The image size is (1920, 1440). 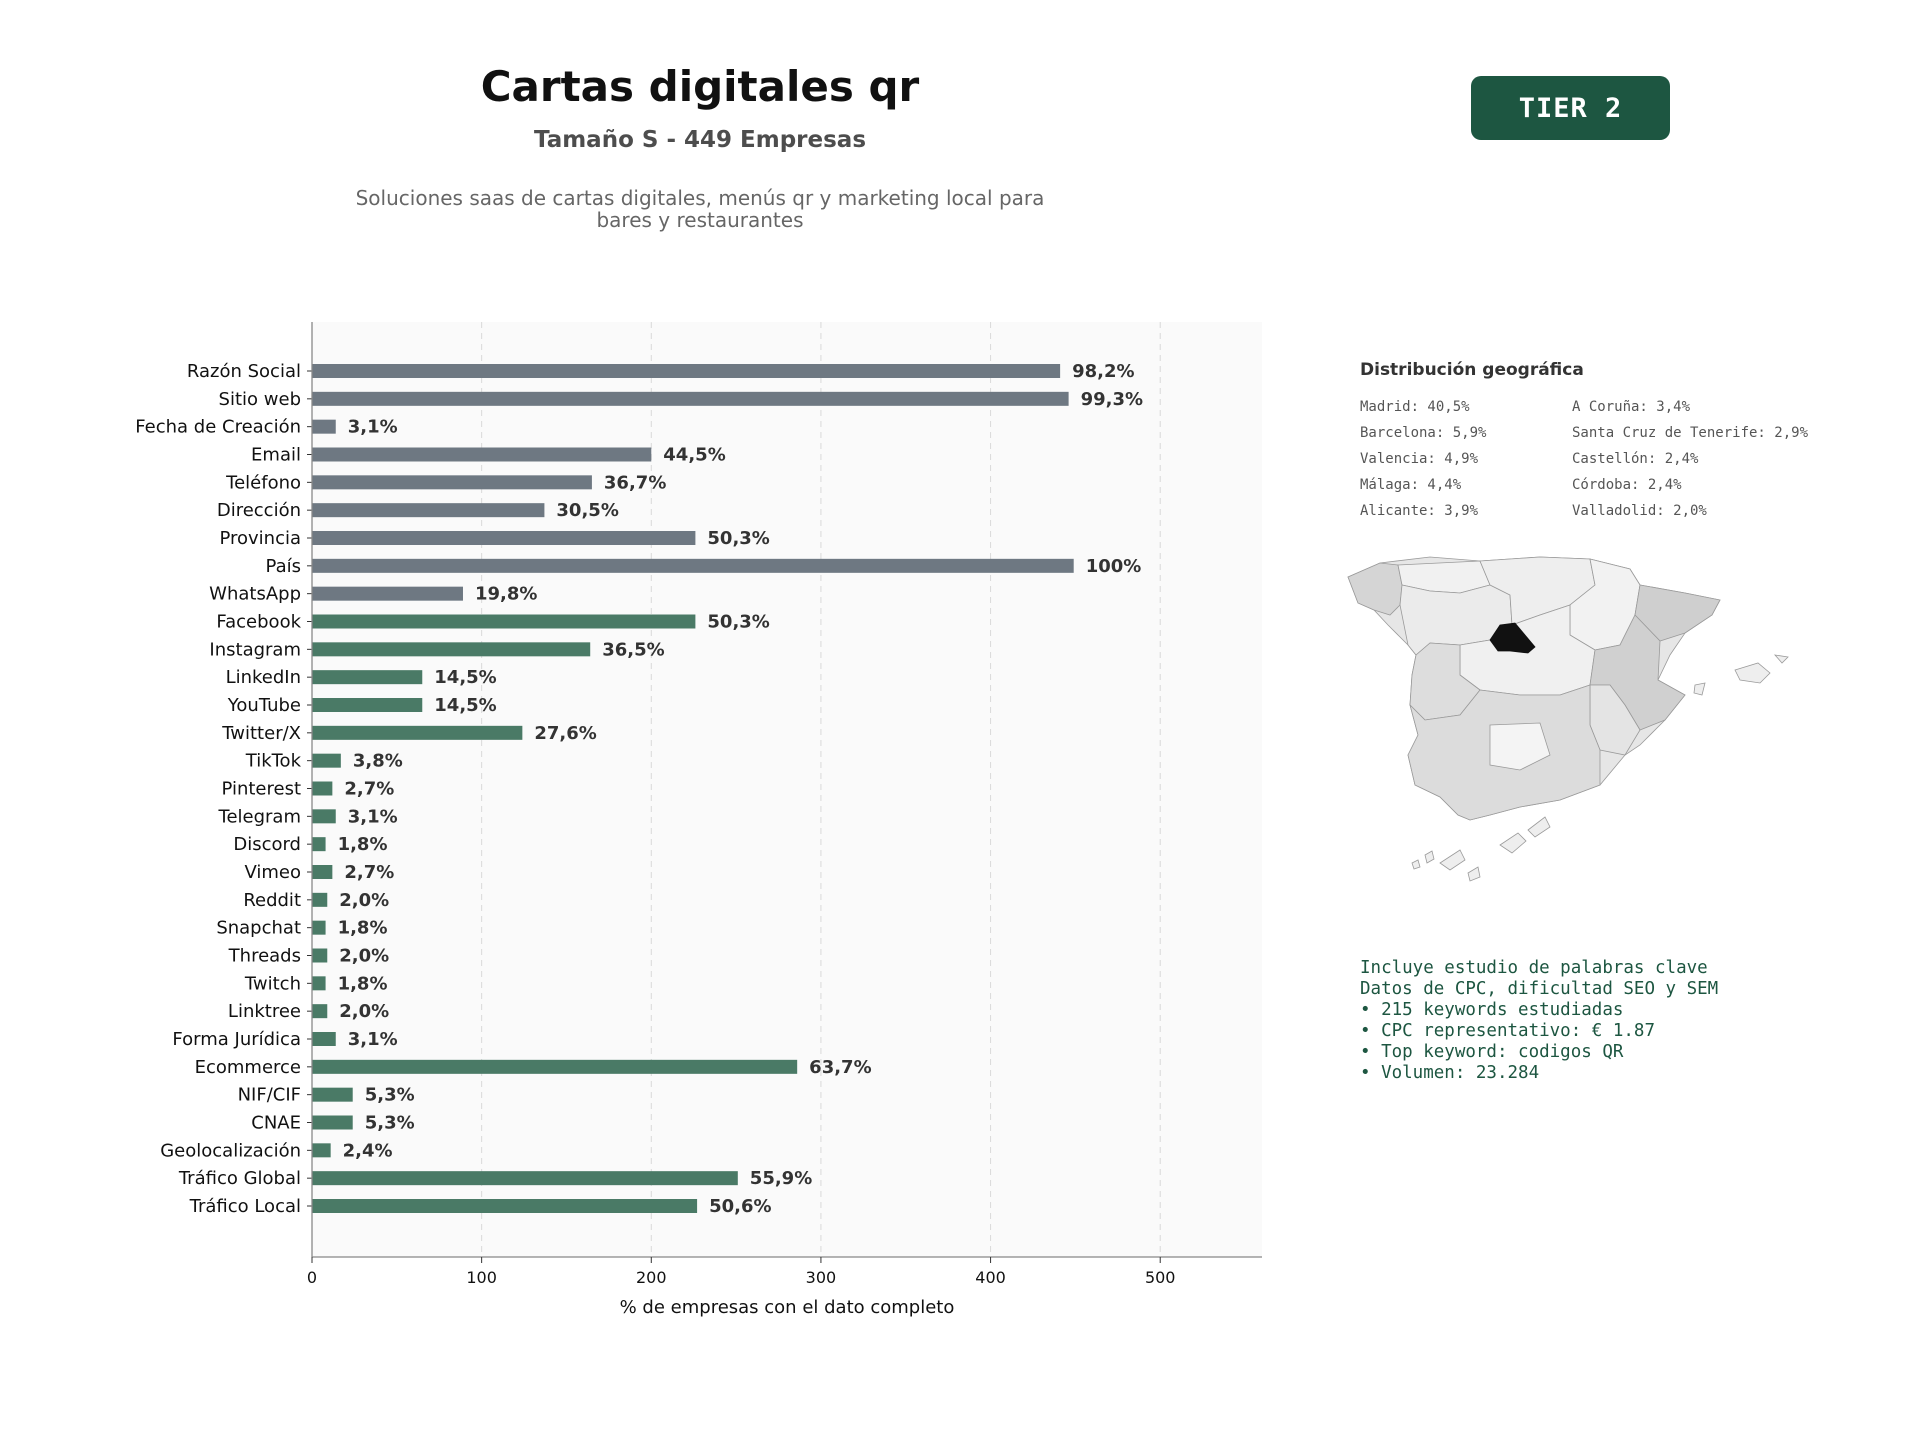 What do you see at coordinates (651, 1277) in the screenshot?
I see `x-tick-label: 200` at bounding box center [651, 1277].